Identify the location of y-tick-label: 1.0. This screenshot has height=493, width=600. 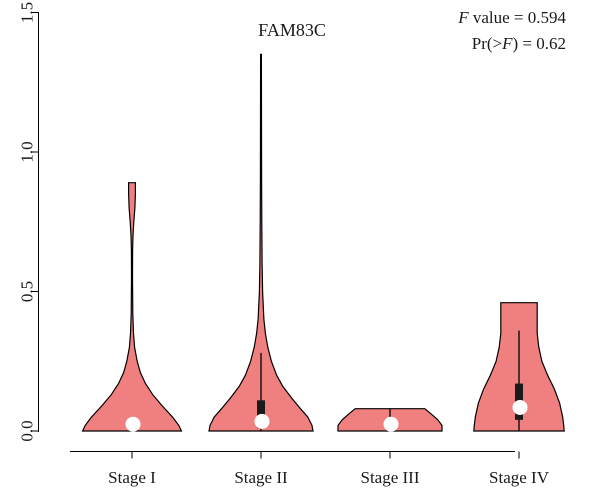
(27, 151).